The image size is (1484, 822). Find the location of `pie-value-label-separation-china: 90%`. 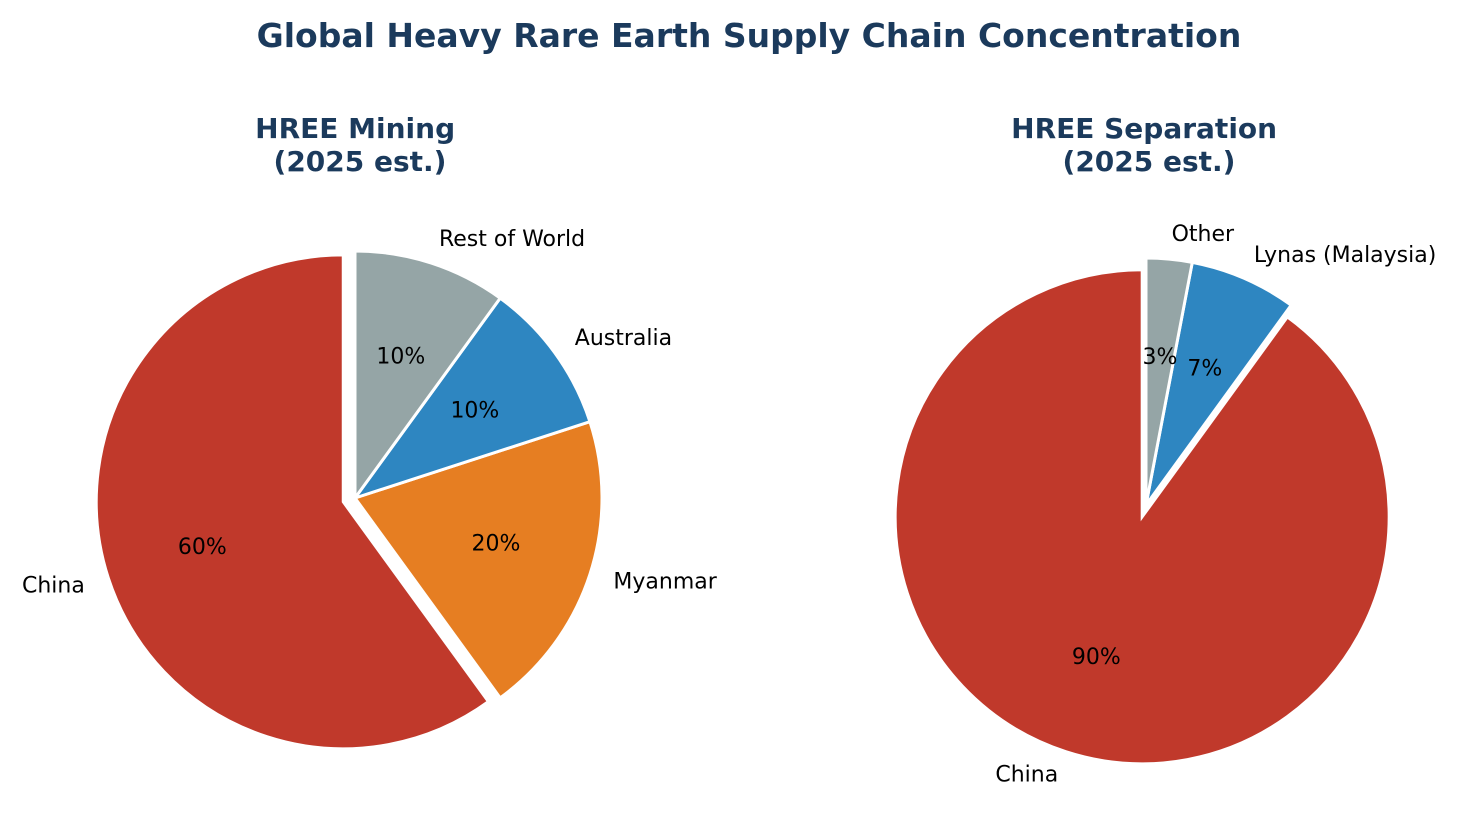

pie-value-label-separation-china: 90% is located at coordinates (1096, 657).